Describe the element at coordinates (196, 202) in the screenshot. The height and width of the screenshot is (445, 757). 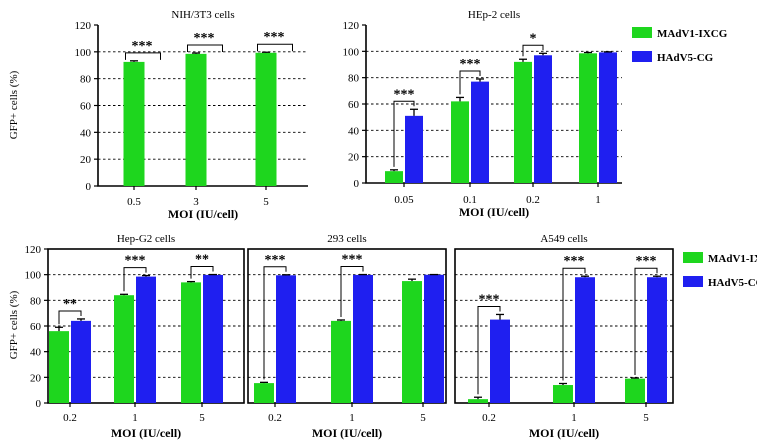
I see `x-tick-label: 3` at that location.